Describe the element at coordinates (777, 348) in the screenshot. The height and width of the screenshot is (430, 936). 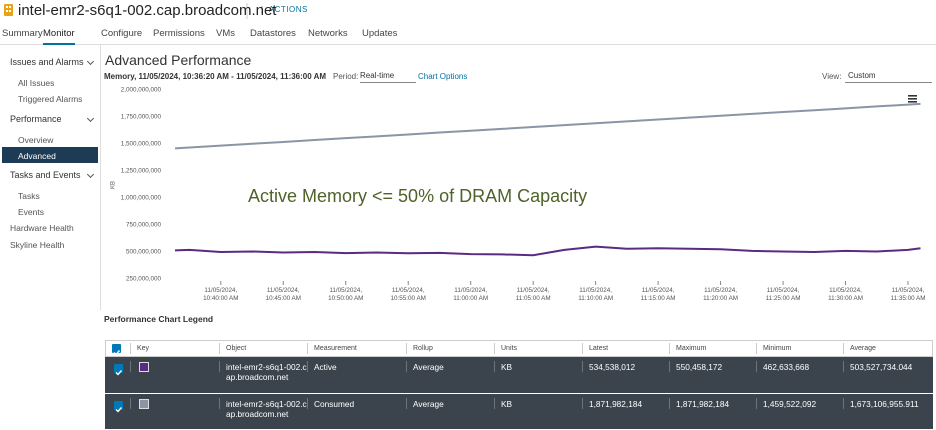
I see `column-header: Minimum` at that location.